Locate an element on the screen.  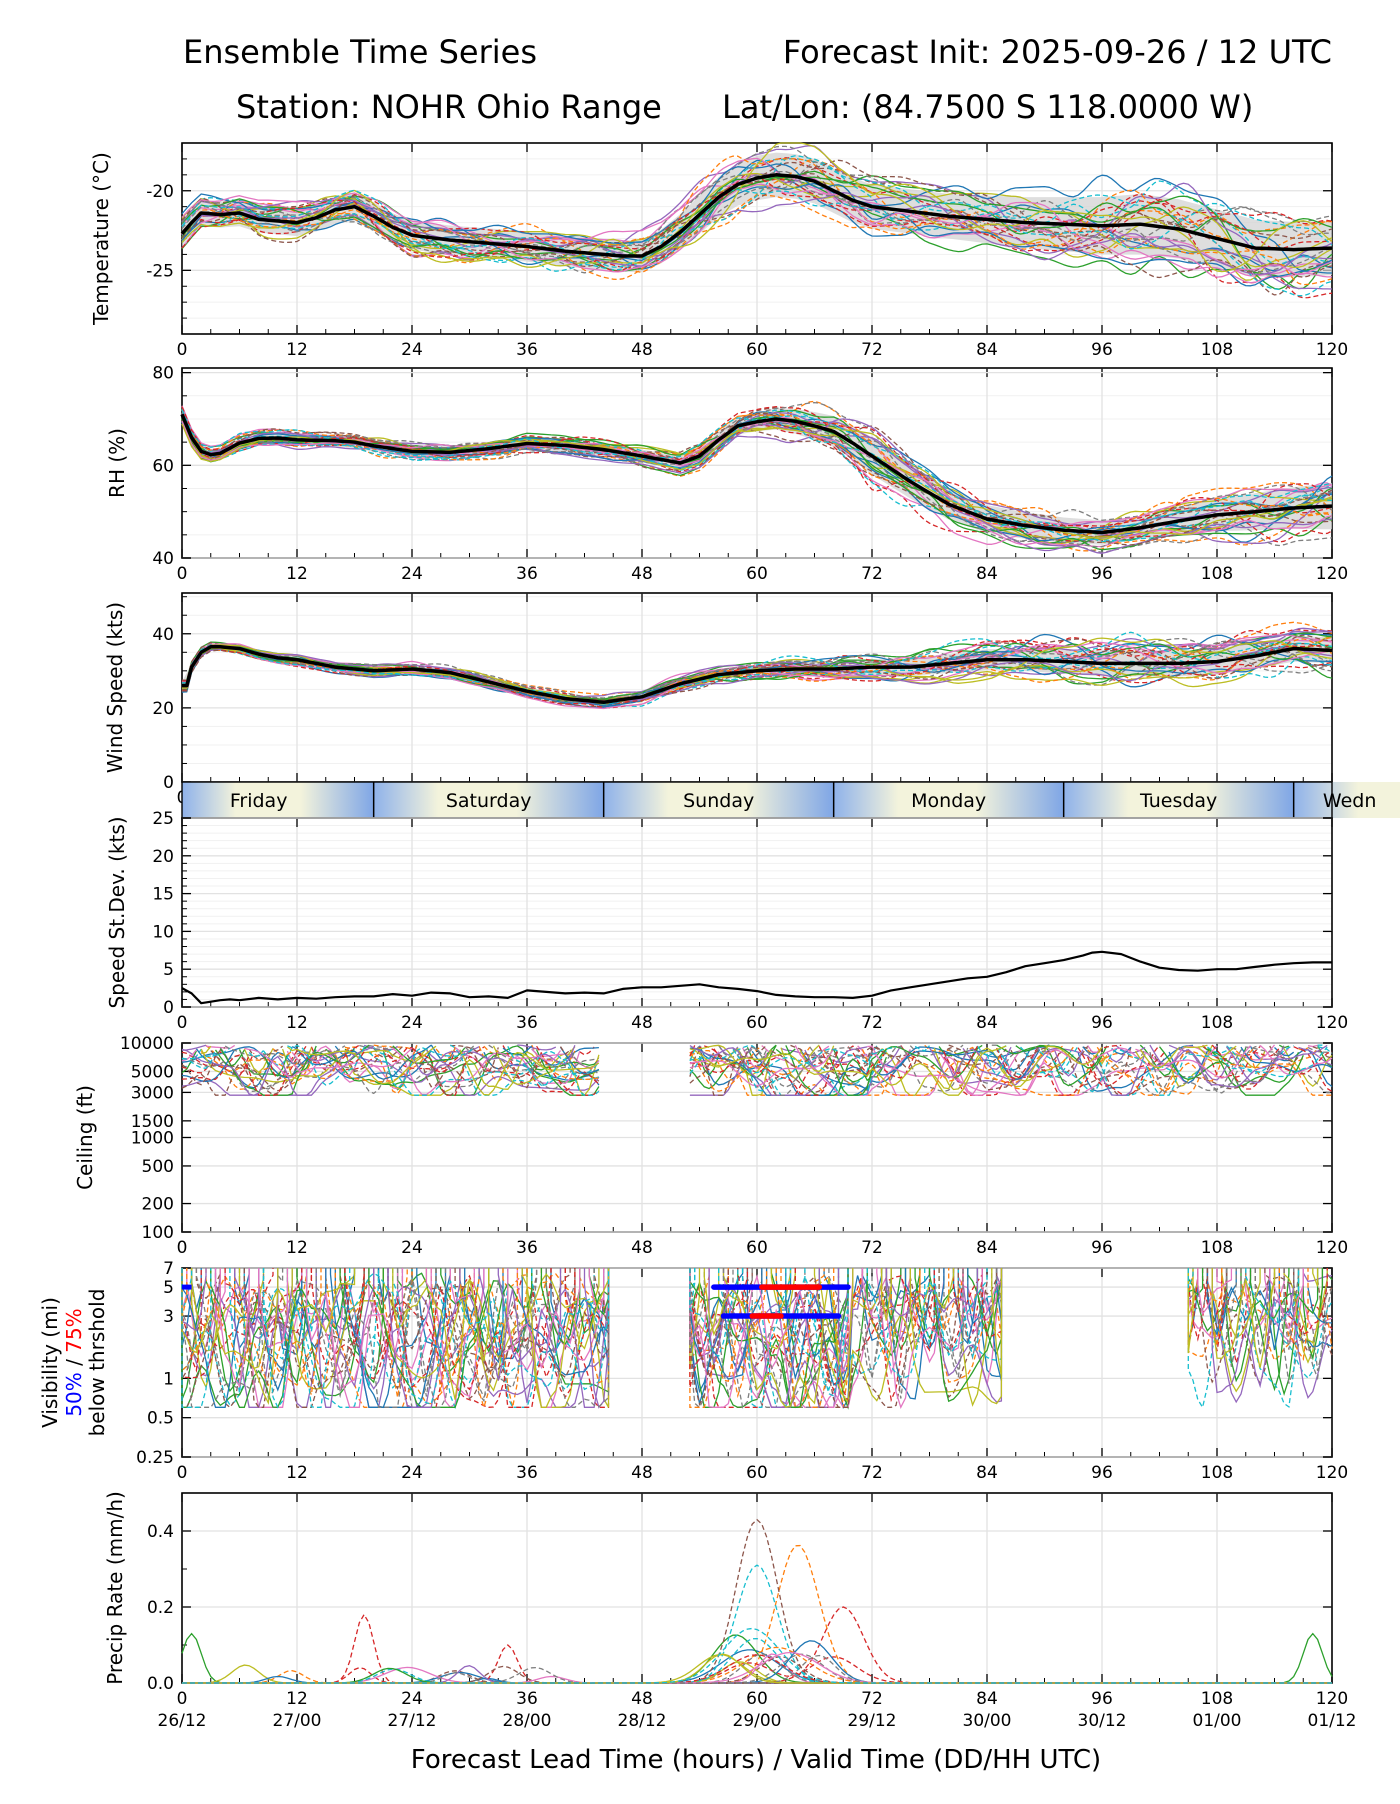
y-tick-label: 10 is located at coordinates (163, 932).